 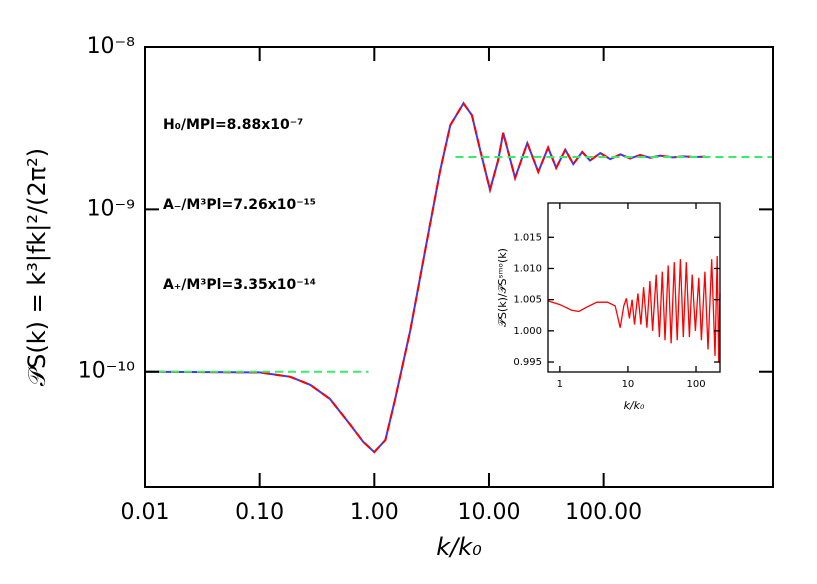 What do you see at coordinates (145, 512) in the screenshot?
I see `x-tick-label: 0.01` at bounding box center [145, 512].